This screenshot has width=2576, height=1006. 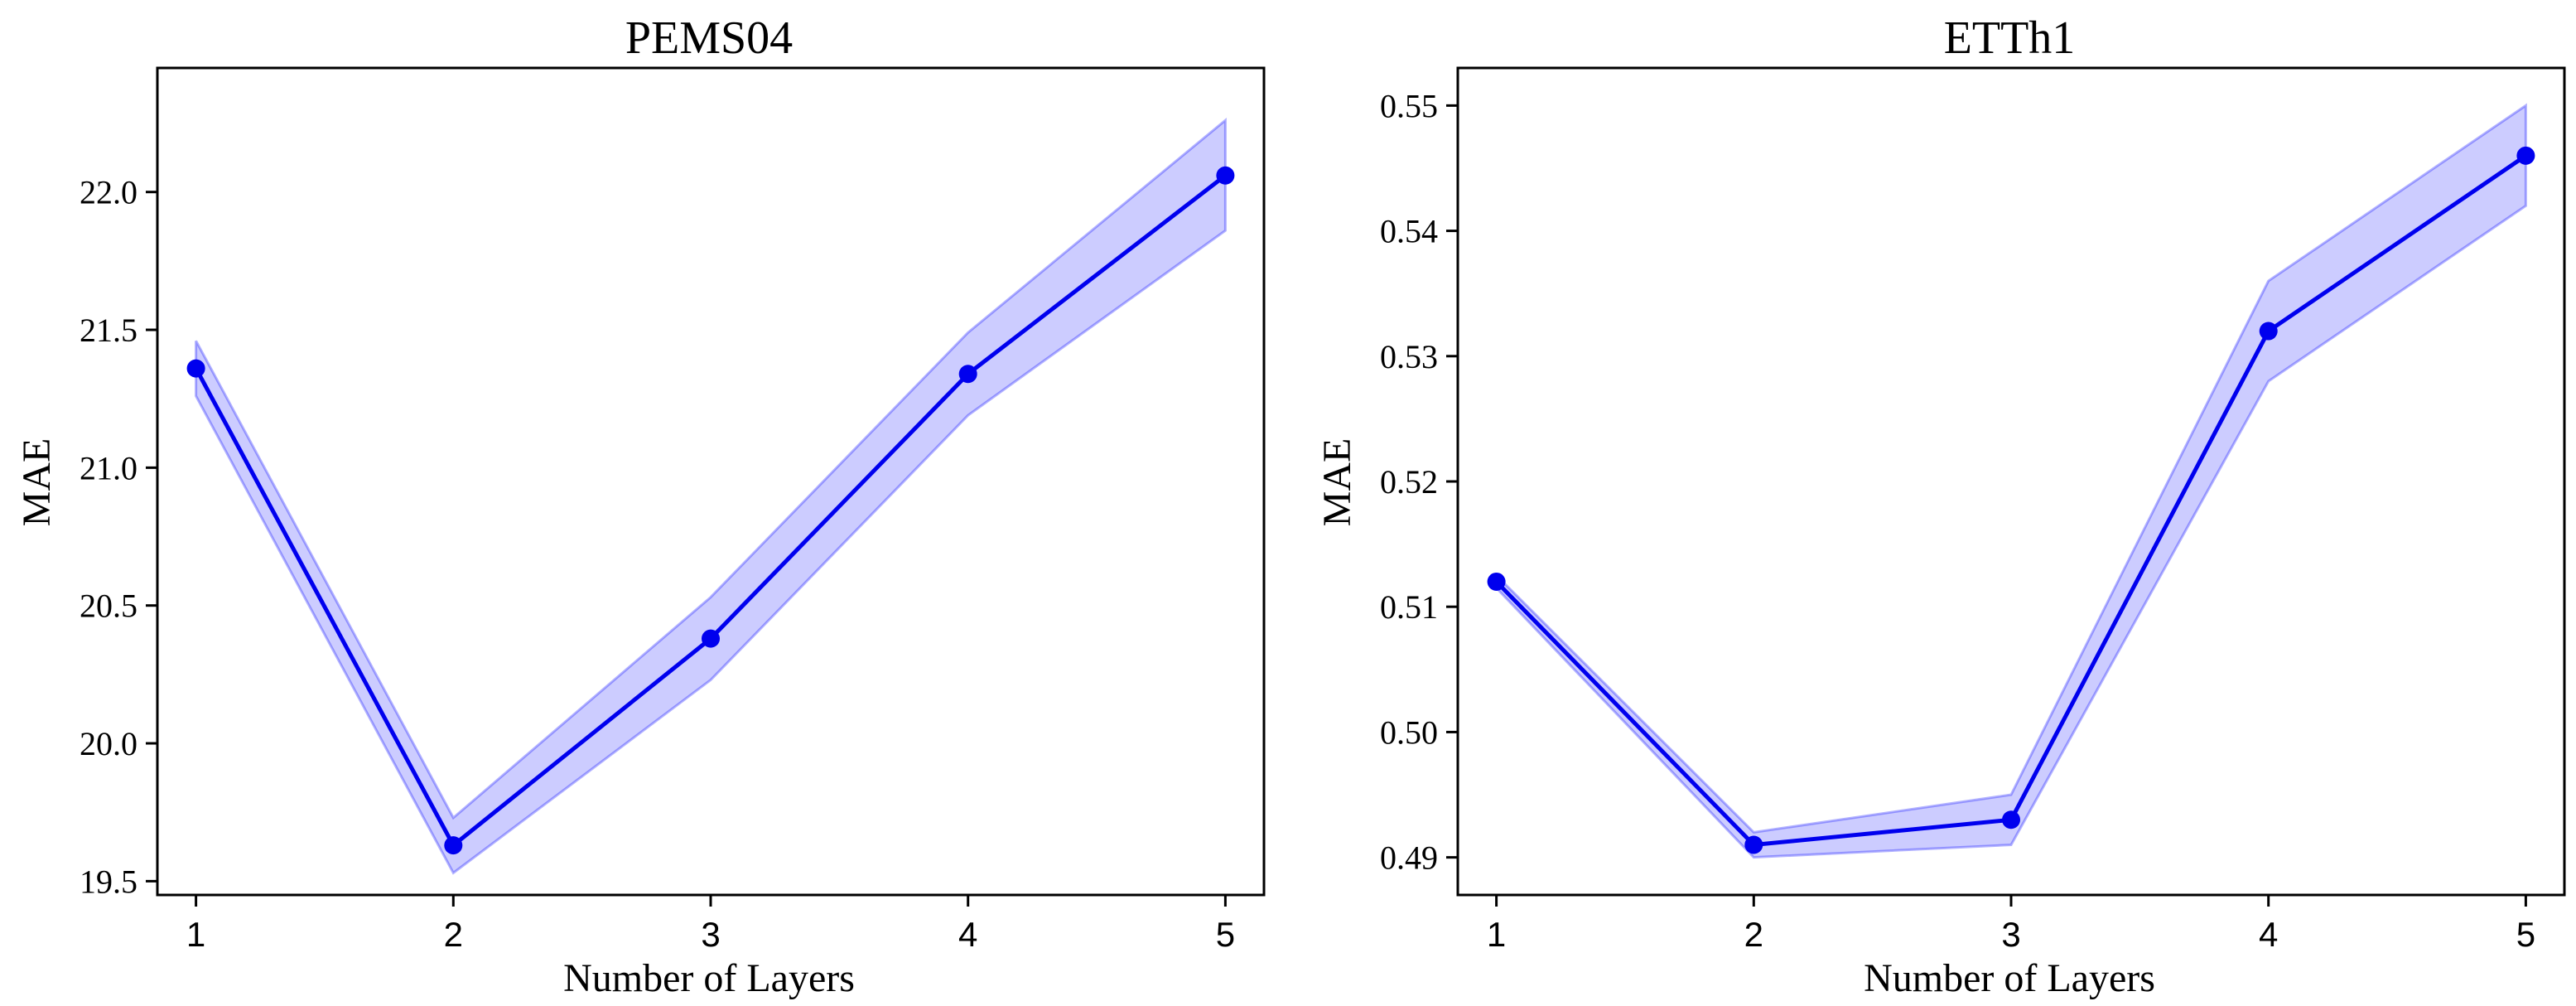 I want to click on y-tick-label: 20.5, so click(x=109, y=606).